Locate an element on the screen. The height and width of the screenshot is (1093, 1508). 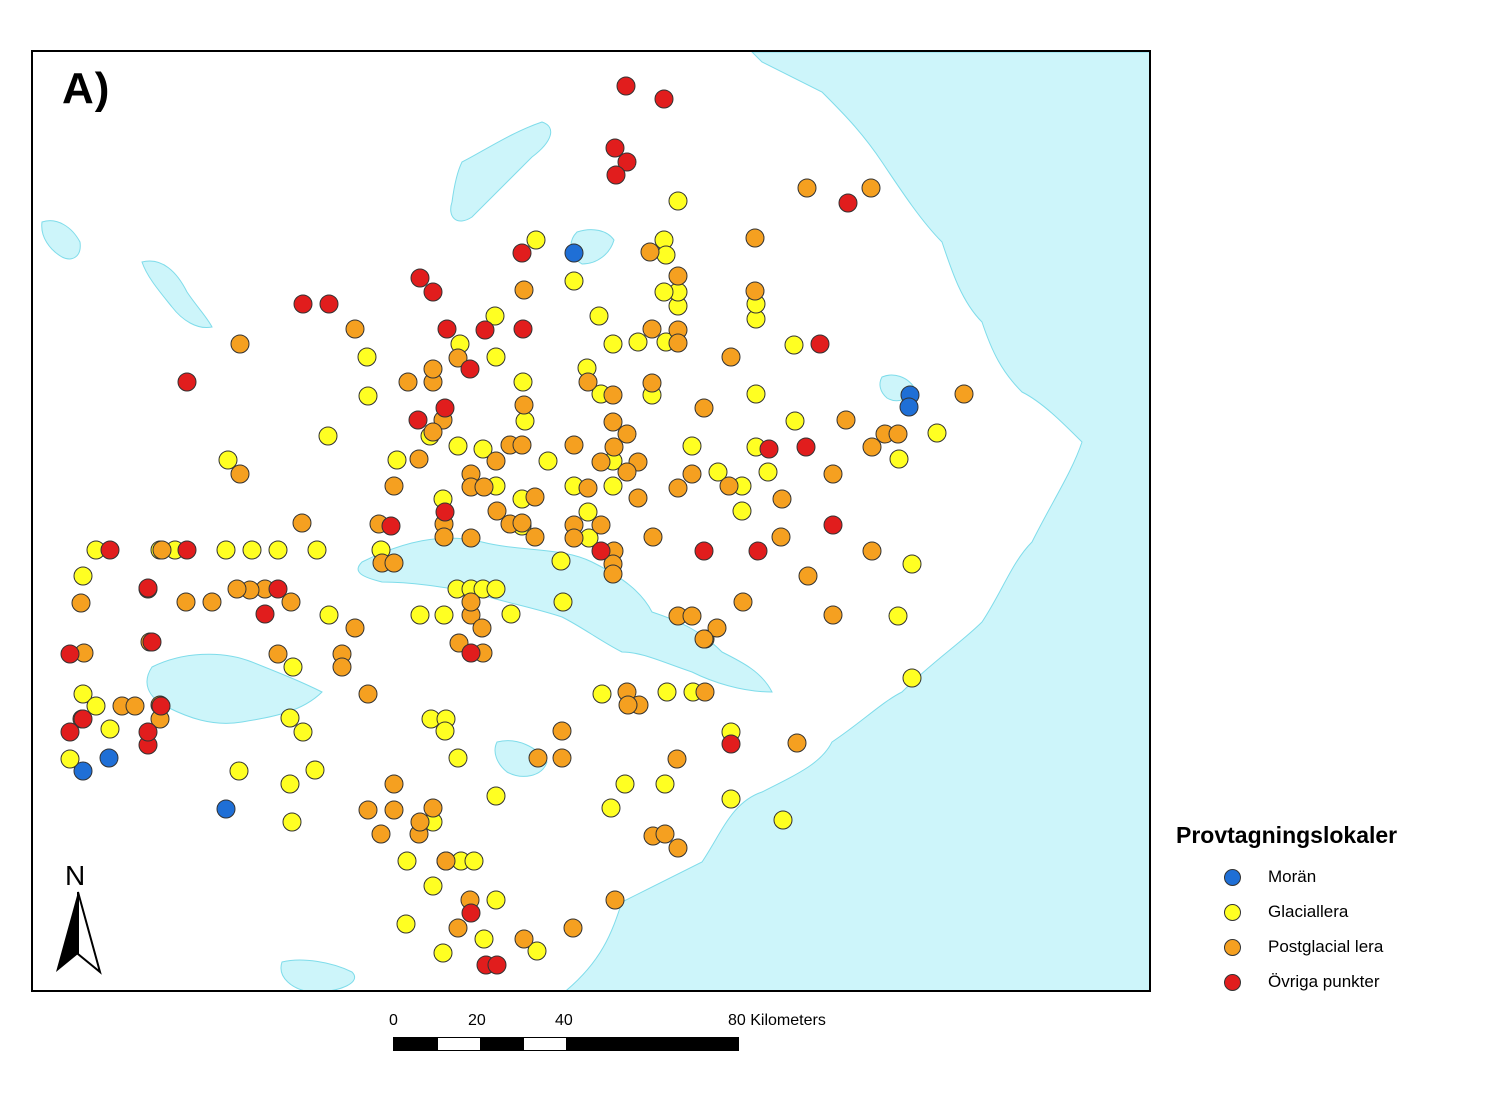
legend-label-glaciallera: Glaciallera is located at coordinates (1308, 911).